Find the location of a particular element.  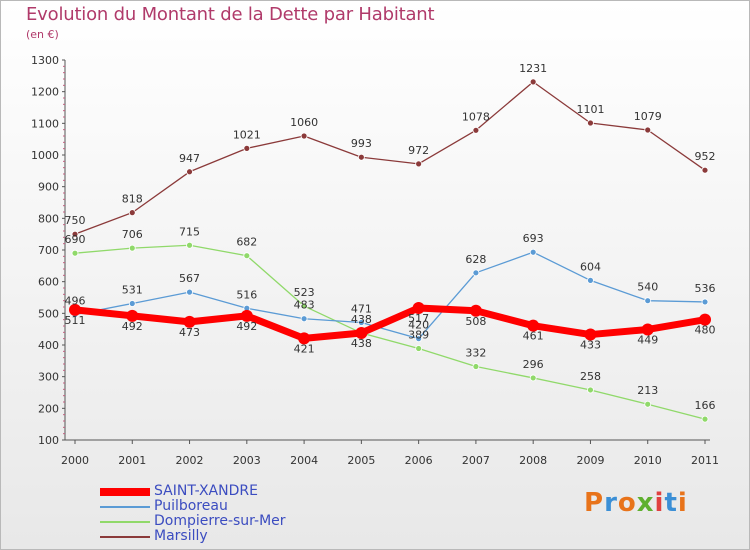

data-label: 471 is located at coordinates (361, 309).